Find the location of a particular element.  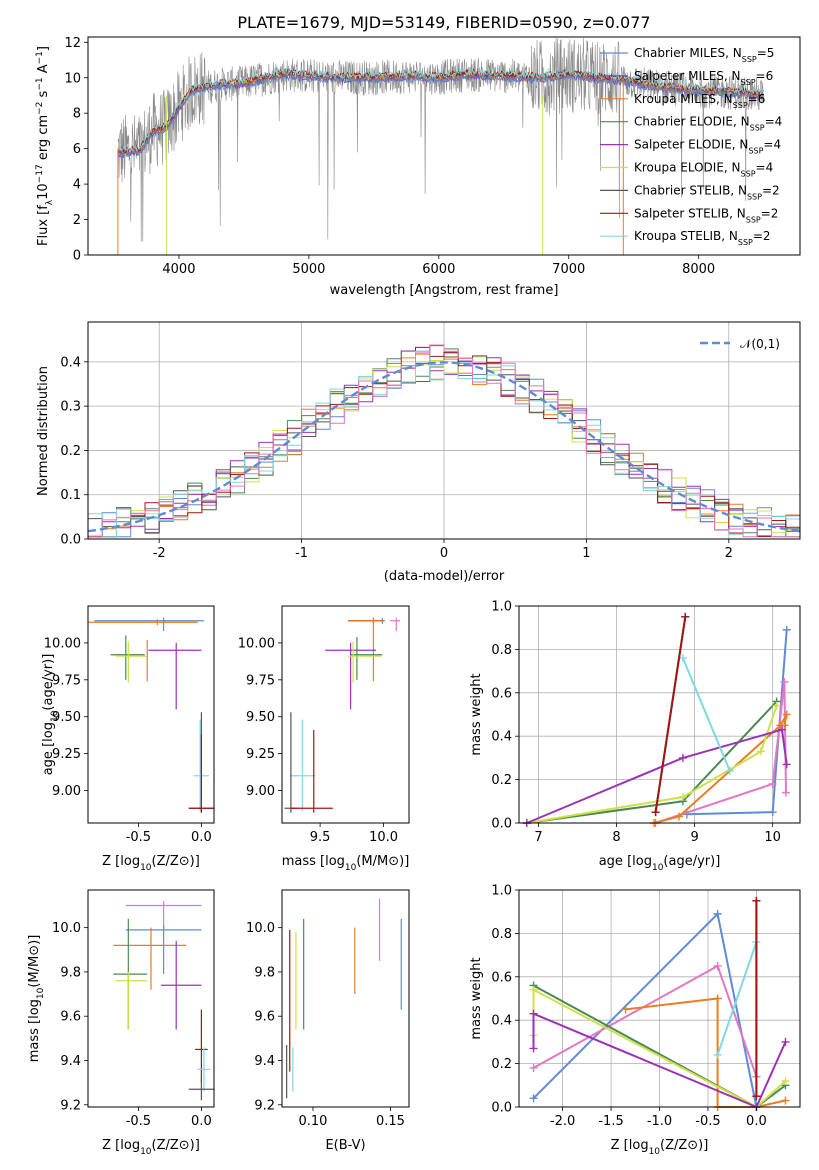

x-tick-label: 9.5 is located at coordinates (320, 837).